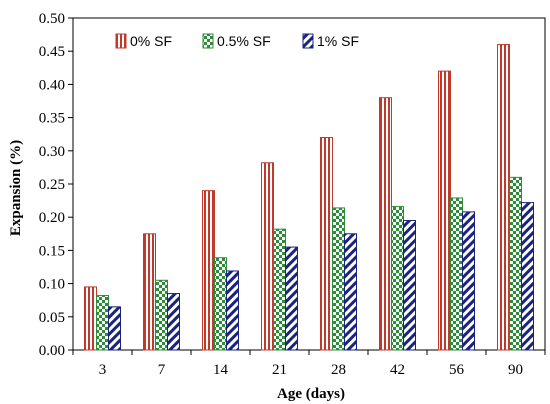 This screenshot has width=550, height=404. Describe the element at coordinates (103, 370) in the screenshot. I see `x-tick-label: 3` at that location.